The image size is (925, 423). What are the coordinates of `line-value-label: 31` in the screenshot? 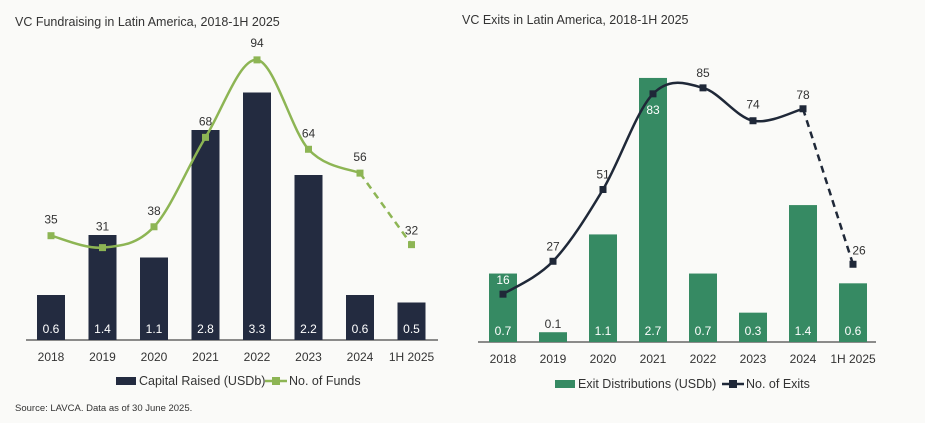 It's located at (103, 227).